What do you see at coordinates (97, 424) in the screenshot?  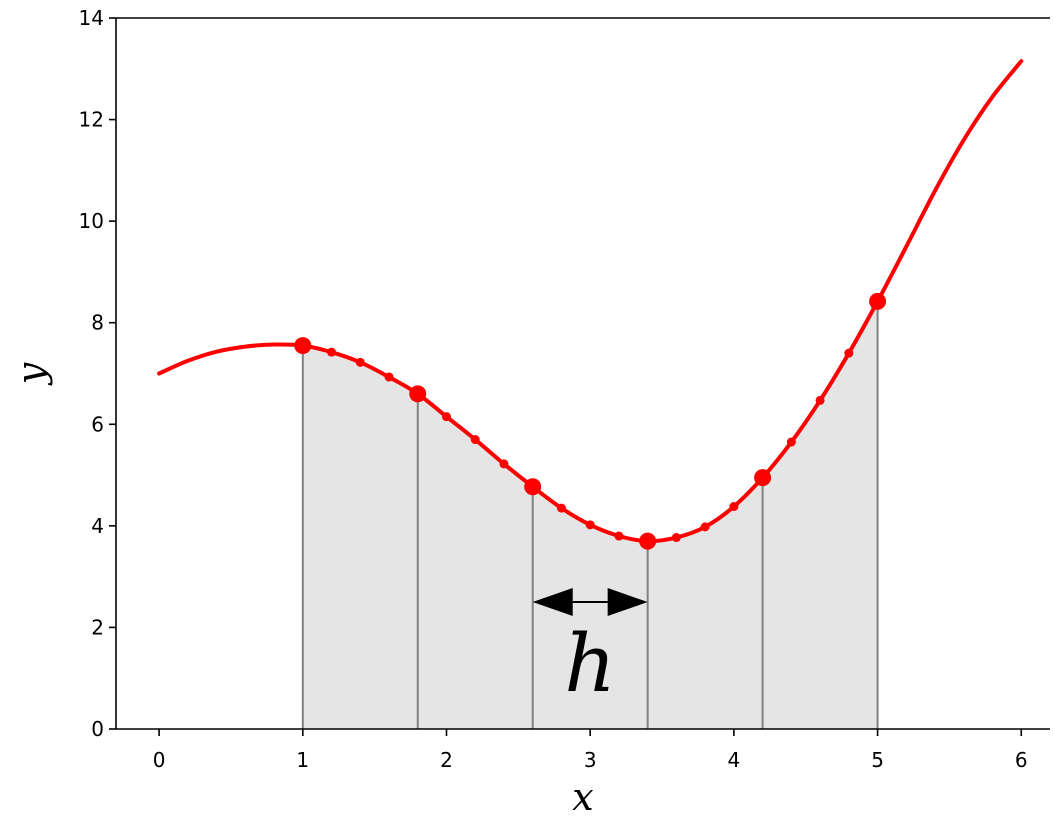 I see `y-tick-label: 6` at bounding box center [97, 424].